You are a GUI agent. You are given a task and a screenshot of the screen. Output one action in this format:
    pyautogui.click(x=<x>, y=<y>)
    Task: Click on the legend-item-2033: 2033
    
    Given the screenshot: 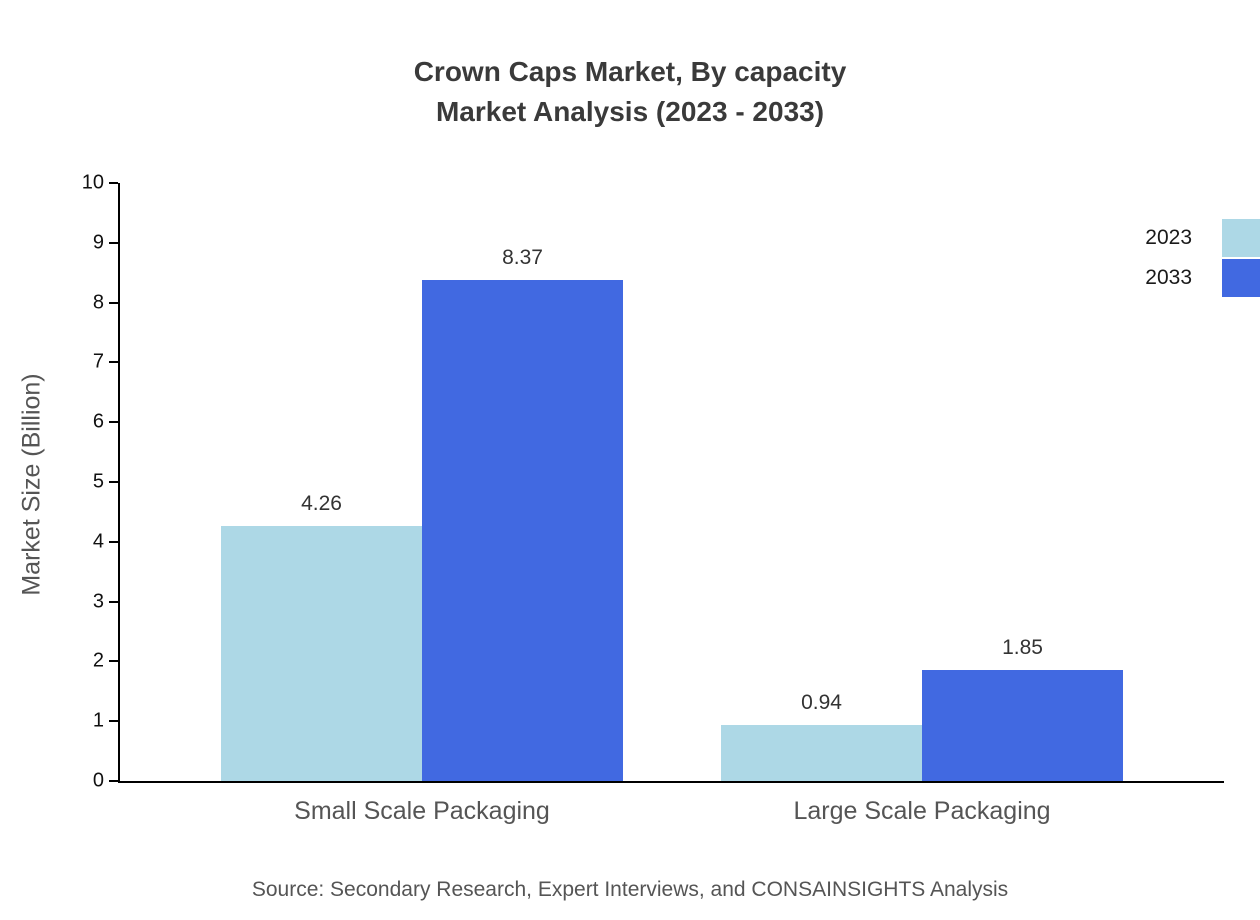 What is the action you would take?
    pyautogui.click(x=1202, y=278)
    